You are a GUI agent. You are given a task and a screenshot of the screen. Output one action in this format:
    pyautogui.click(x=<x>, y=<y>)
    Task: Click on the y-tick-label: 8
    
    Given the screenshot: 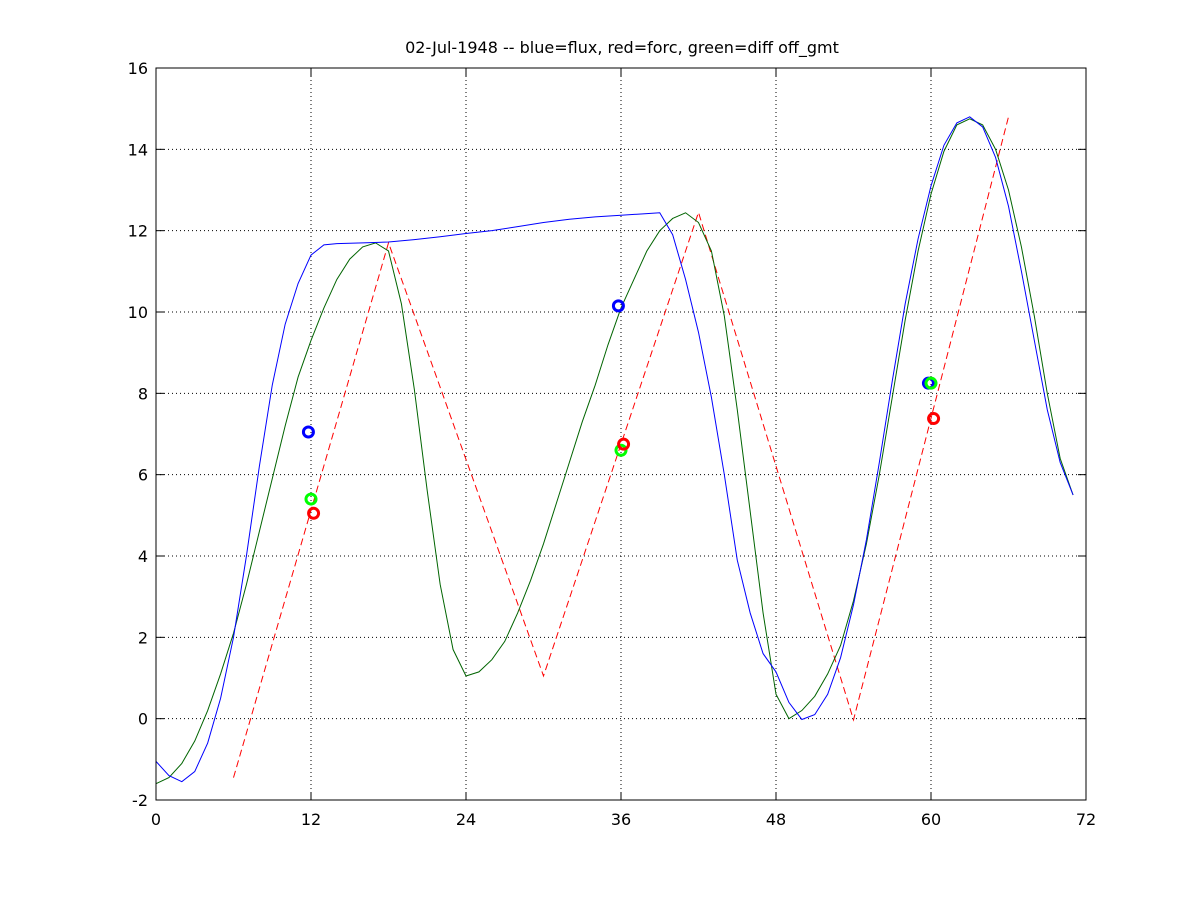 What is the action you would take?
    pyautogui.click(x=143, y=393)
    